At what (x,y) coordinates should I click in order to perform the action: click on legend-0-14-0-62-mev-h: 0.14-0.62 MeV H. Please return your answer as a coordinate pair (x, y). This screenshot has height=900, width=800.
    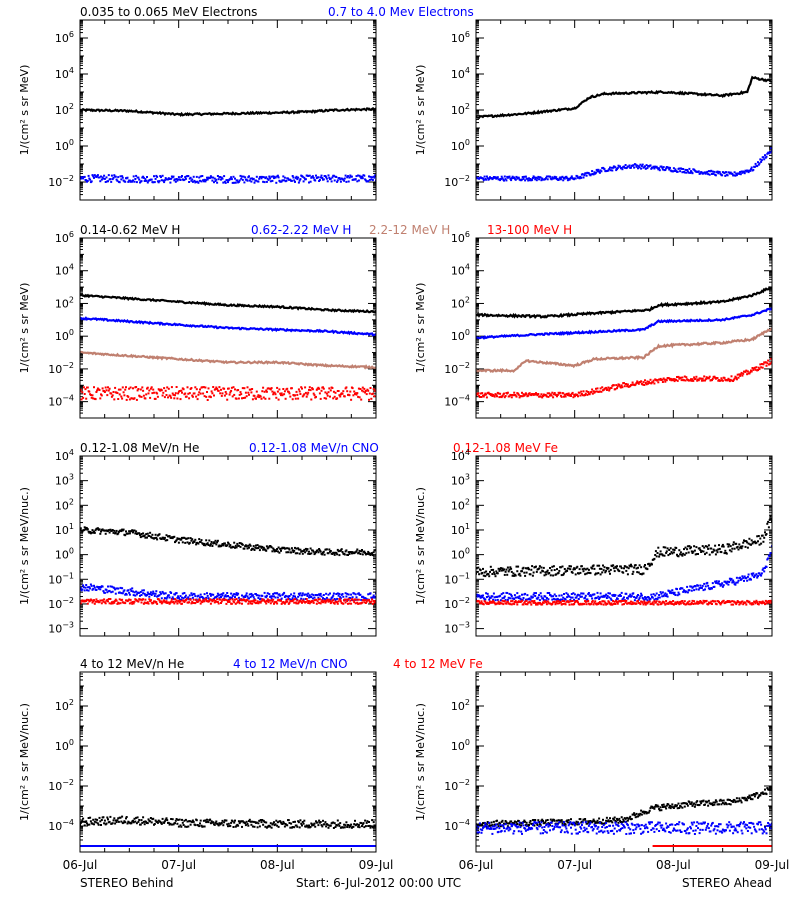
    Looking at the image, I should click on (130, 230).